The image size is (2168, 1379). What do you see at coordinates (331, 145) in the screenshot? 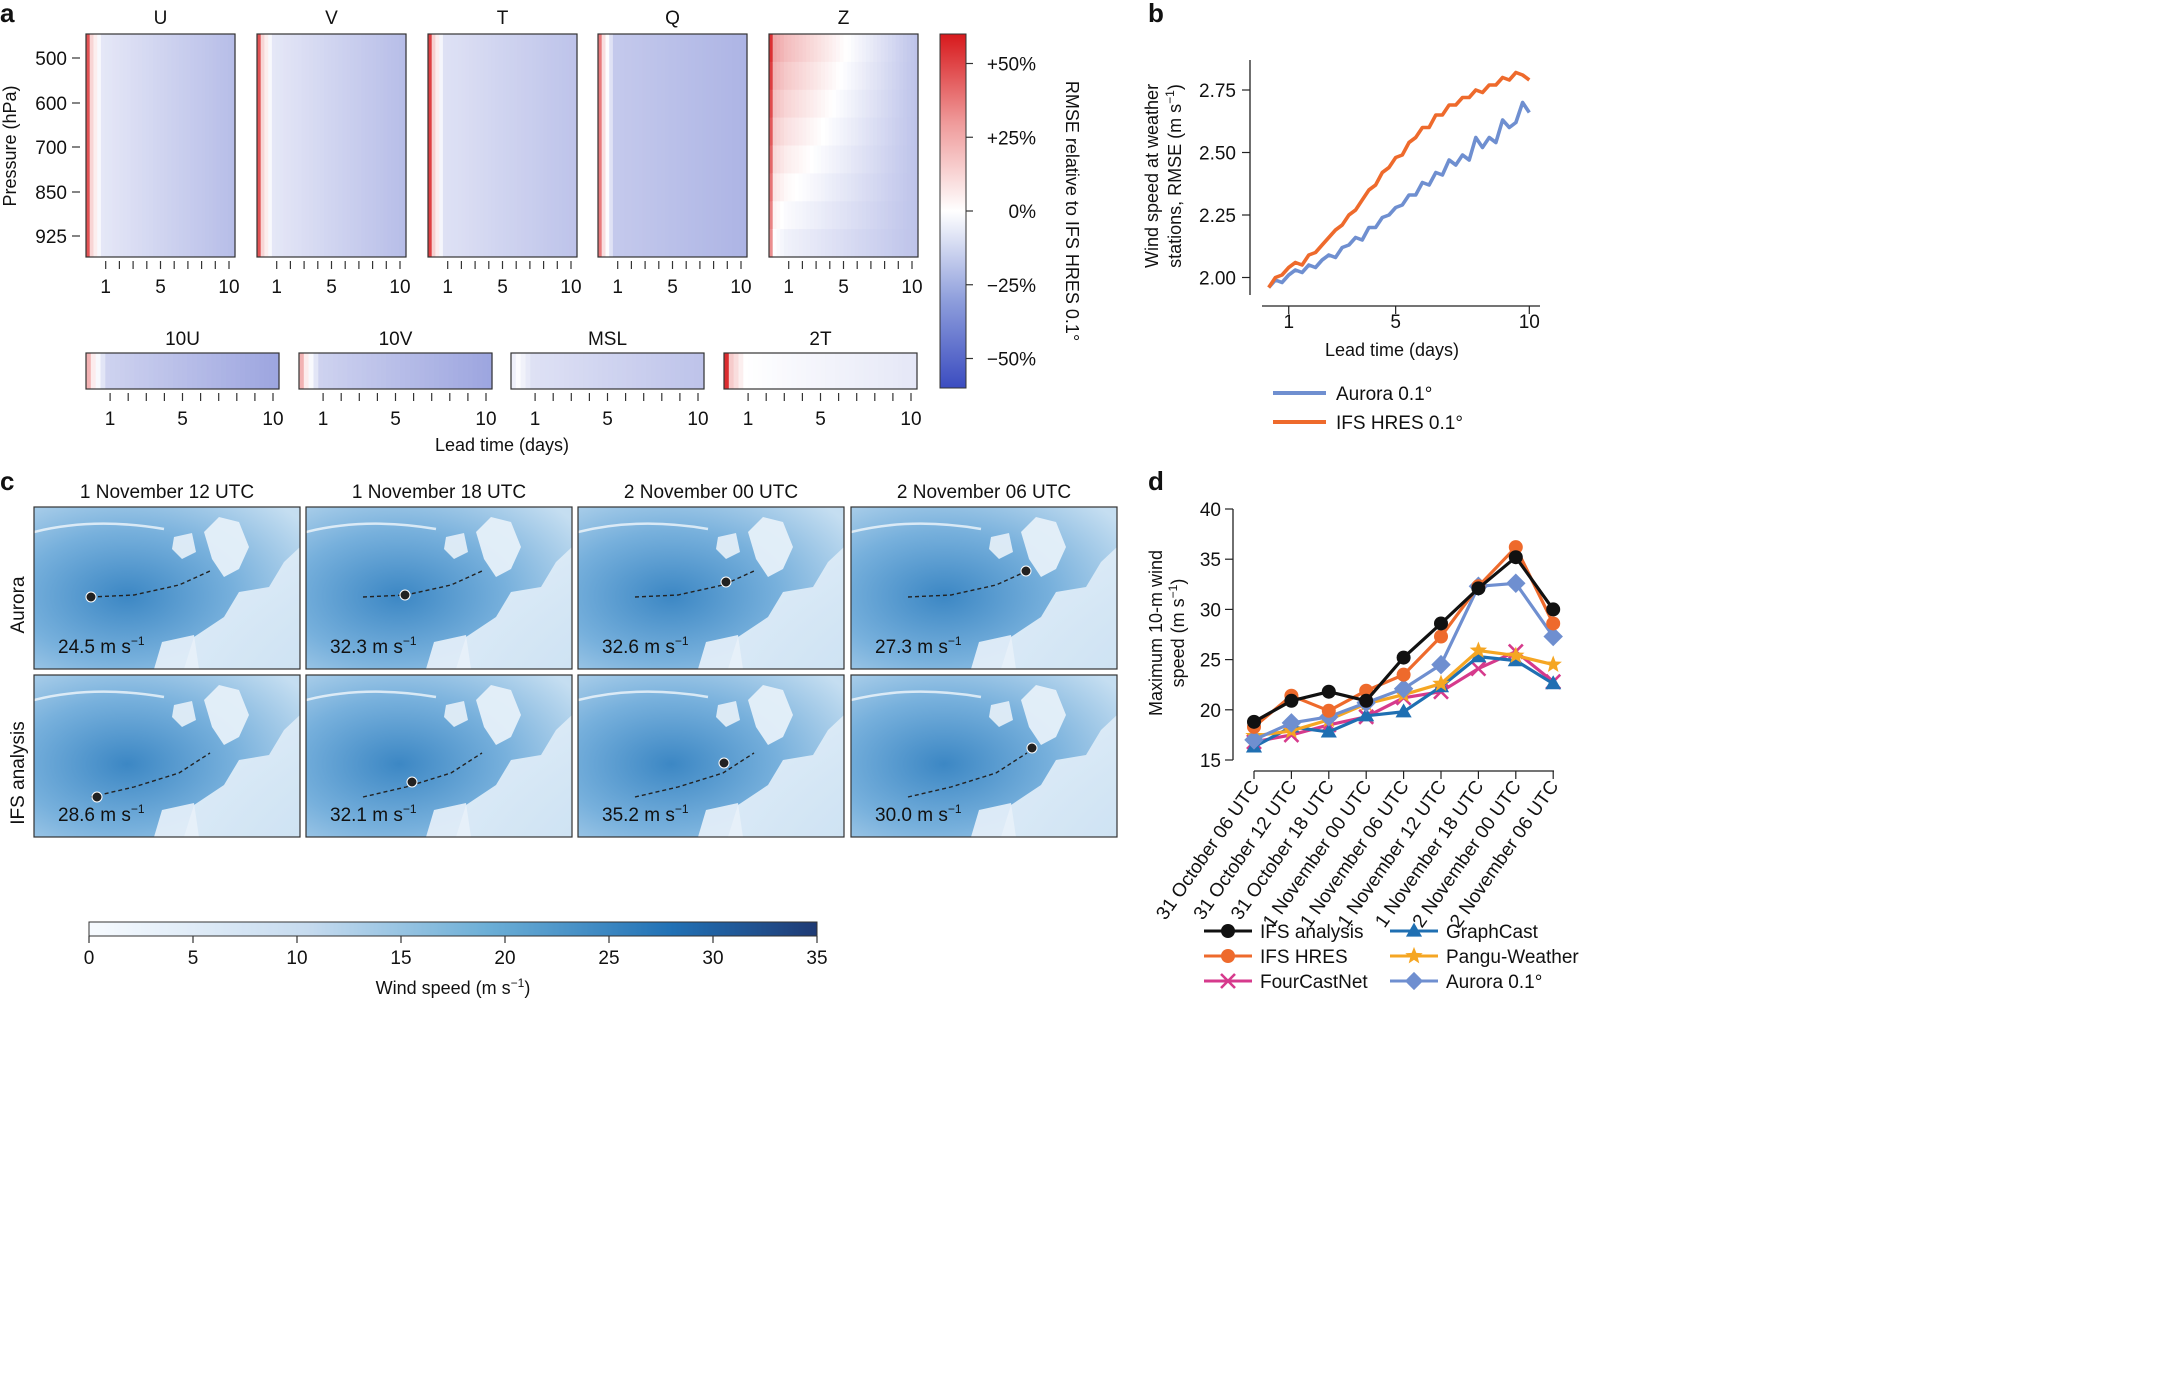
I see `heatmap-frame` at bounding box center [331, 145].